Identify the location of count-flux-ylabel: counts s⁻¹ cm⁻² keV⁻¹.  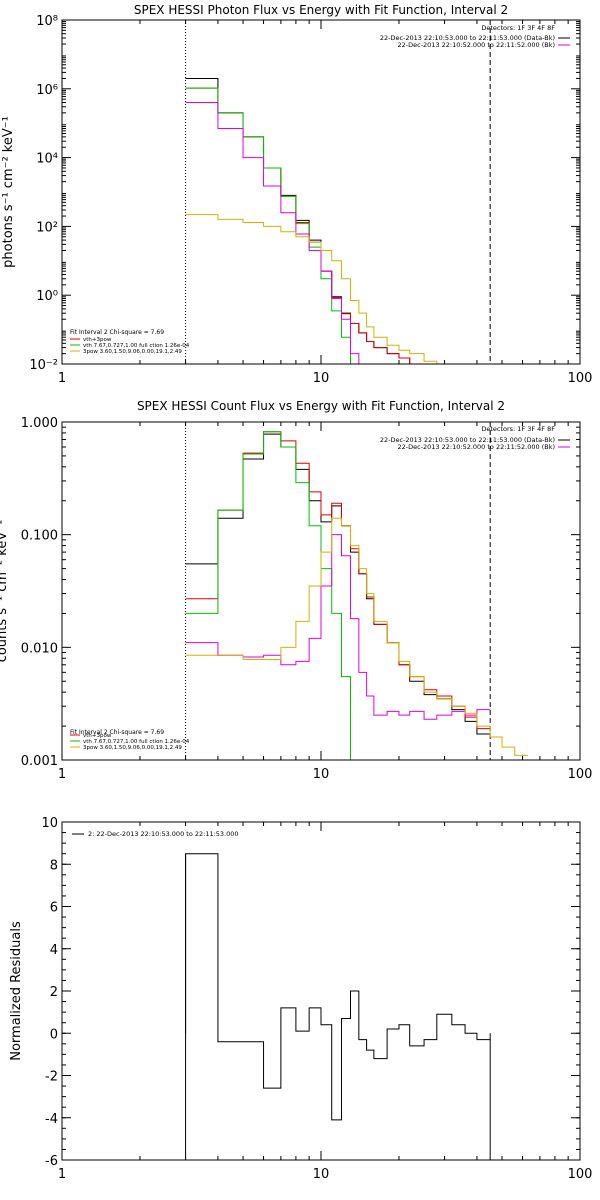
(5, 591).